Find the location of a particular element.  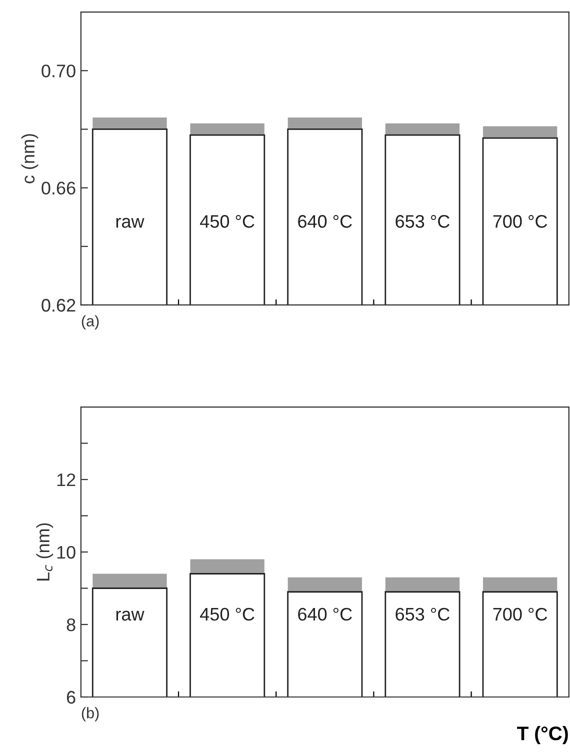

text: 0.70 is located at coordinates (59, 71).